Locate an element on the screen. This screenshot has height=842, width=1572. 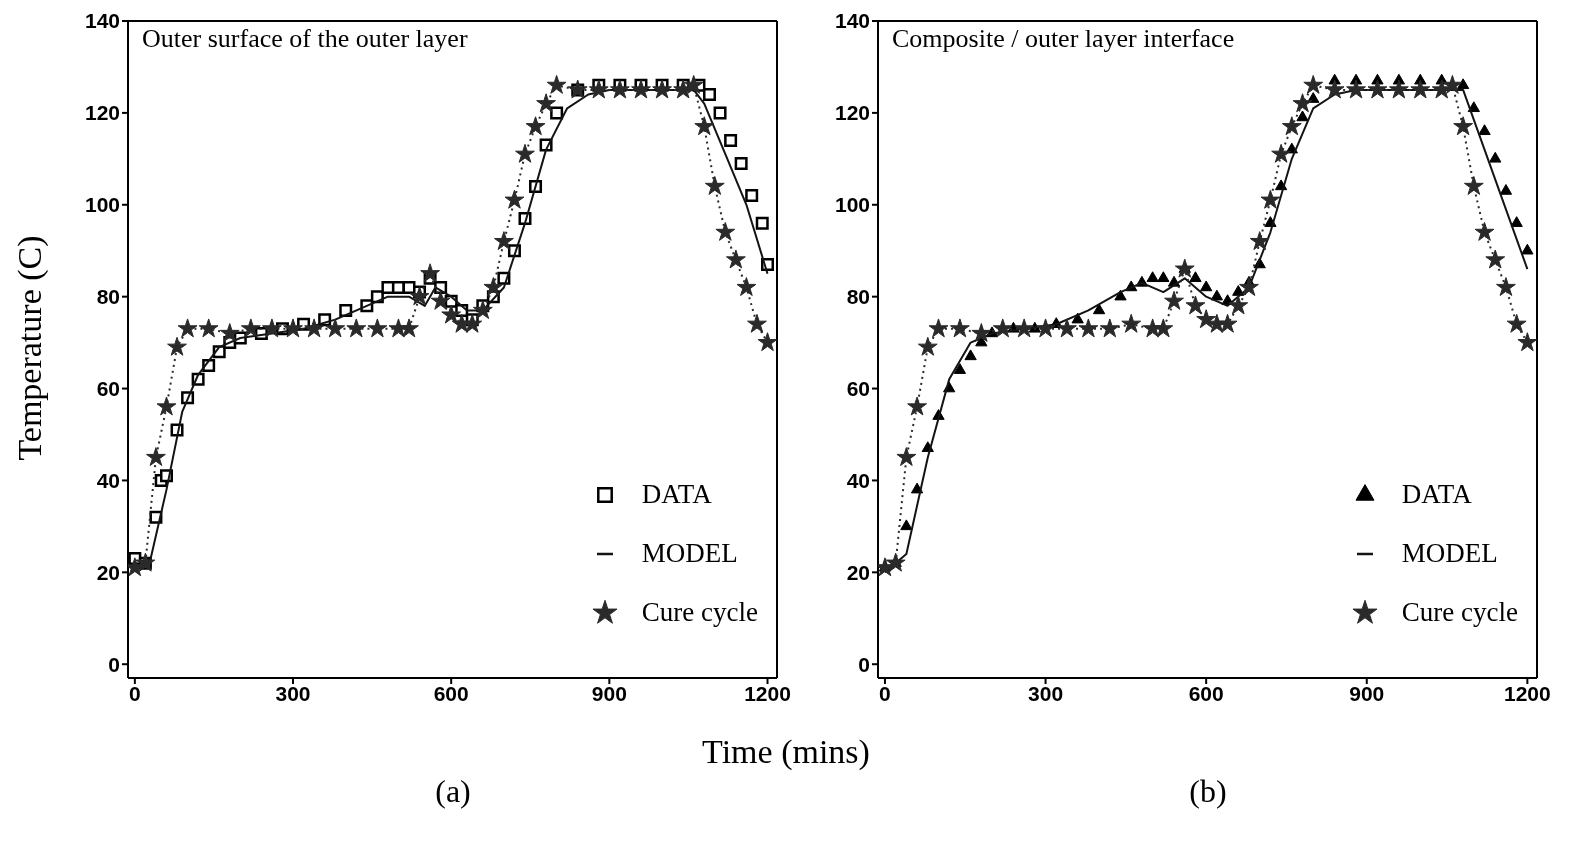
x-axis-title: Time (mins) is located at coordinates (786, 752).